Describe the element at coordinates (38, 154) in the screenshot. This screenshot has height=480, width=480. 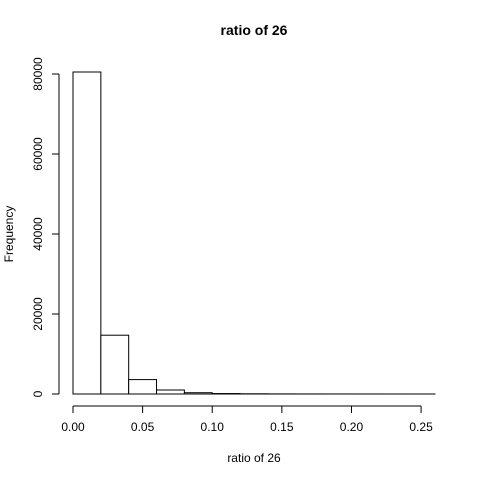
I see `y-tick-label-3: 60000` at that location.